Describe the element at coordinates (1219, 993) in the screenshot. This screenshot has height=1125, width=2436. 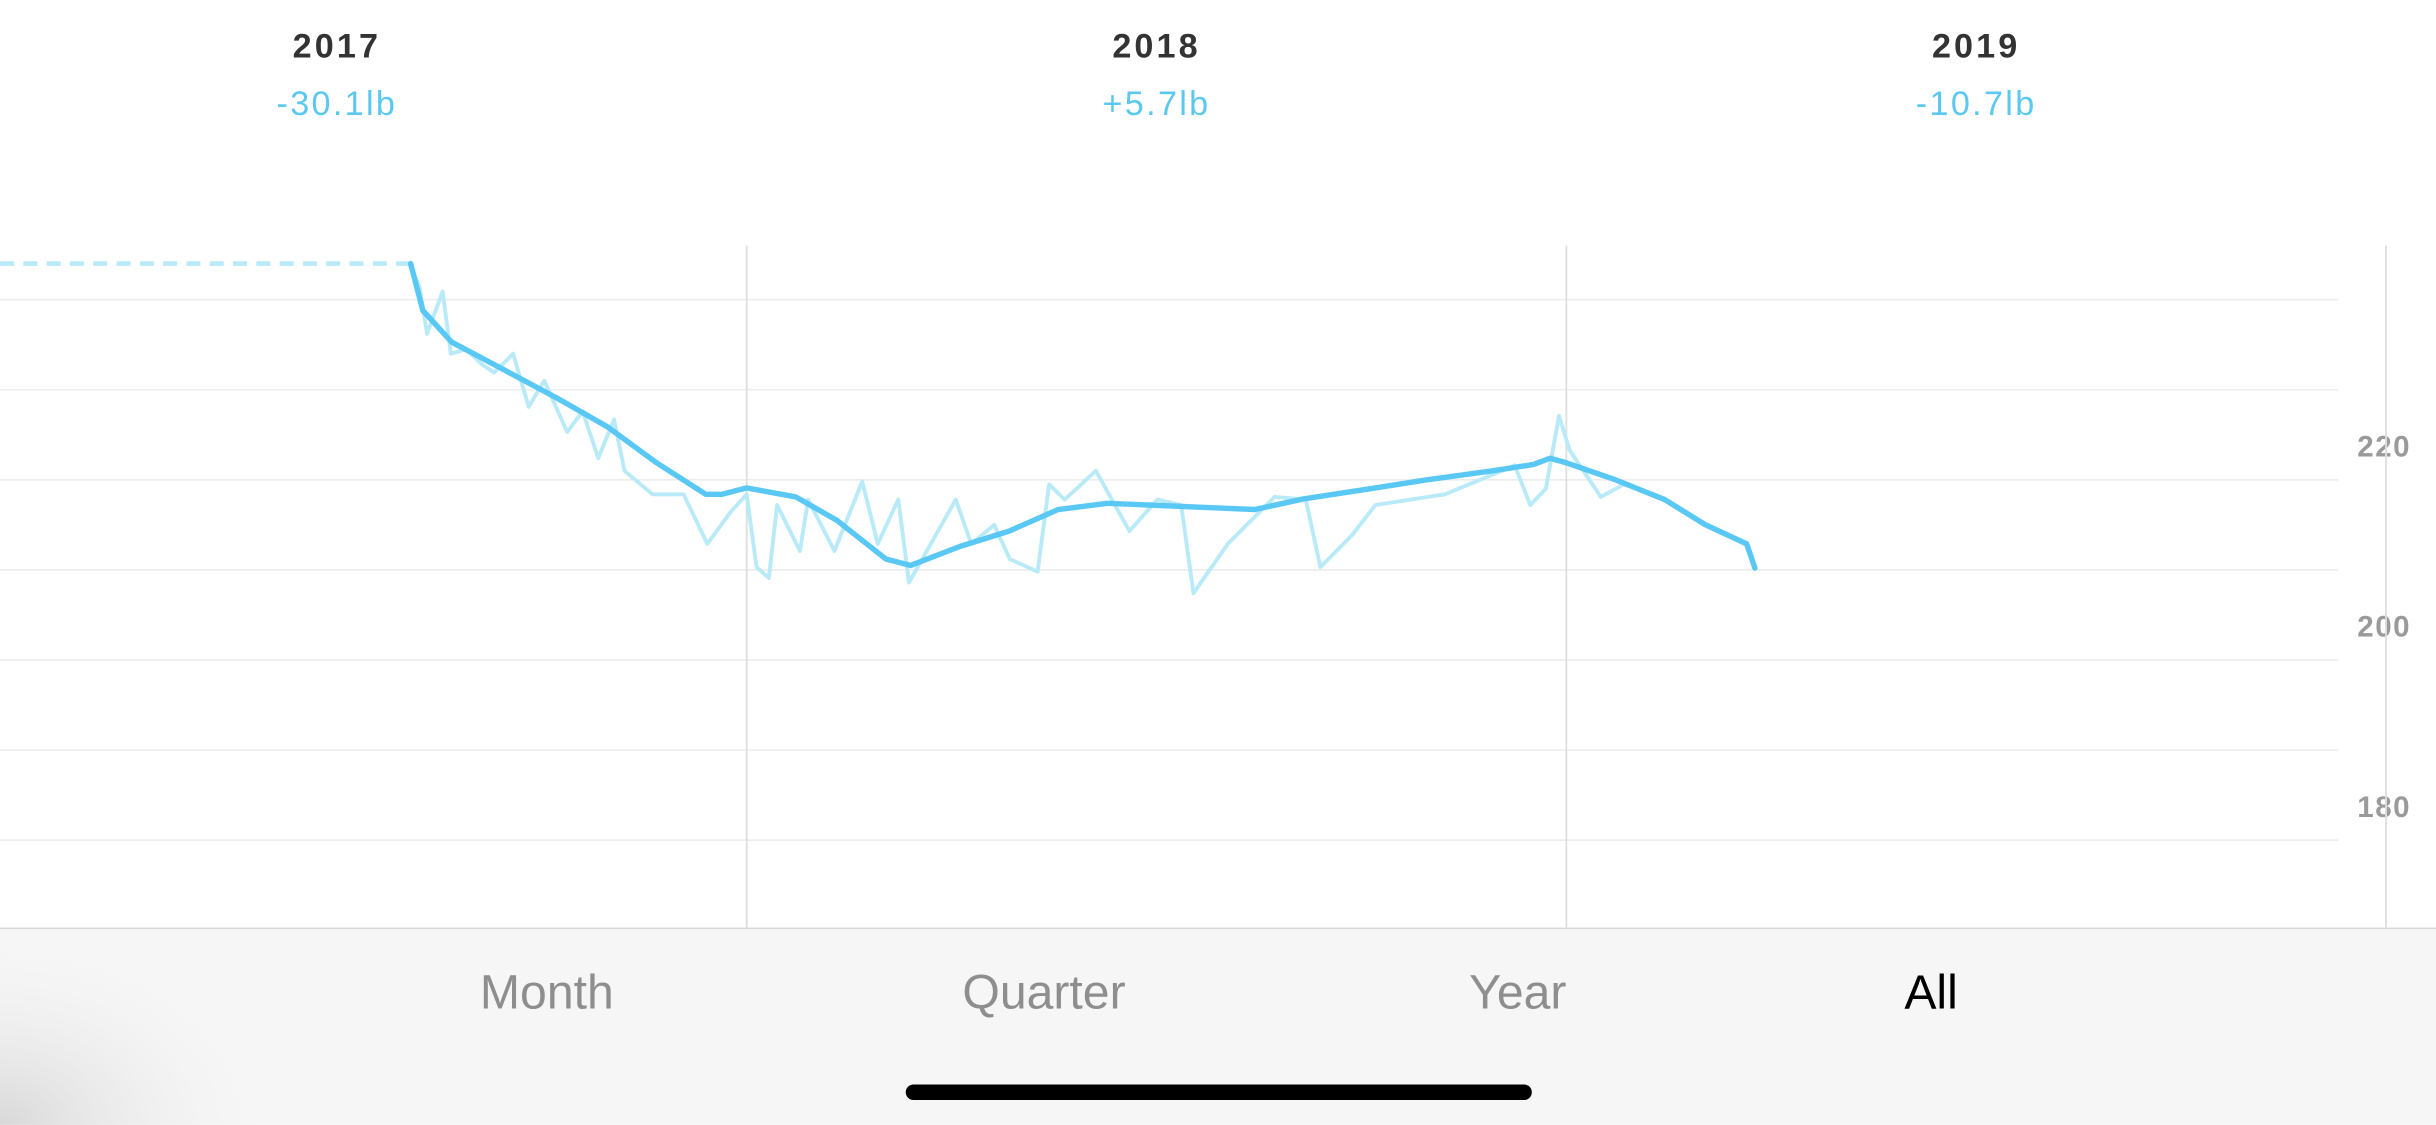
I see `tabs: Month Quarter Year All` at that location.